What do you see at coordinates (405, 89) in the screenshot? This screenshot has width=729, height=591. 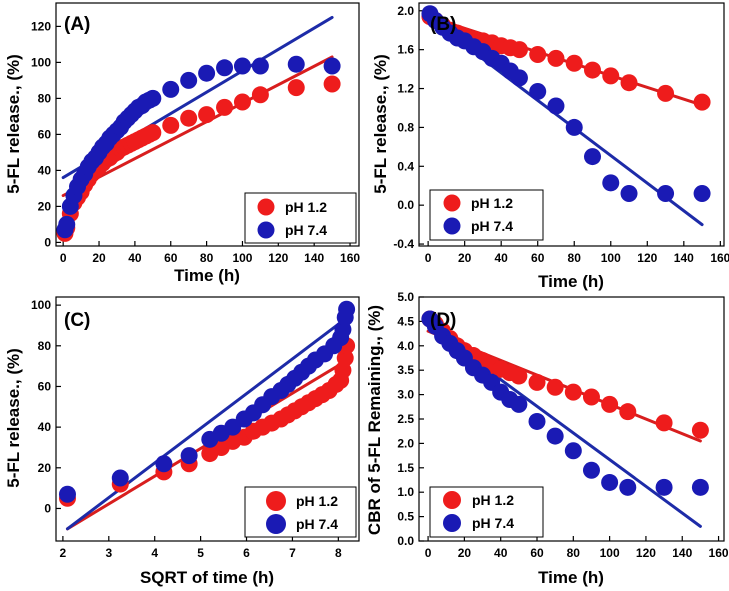 I see `y-tick-label: 1.2` at bounding box center [405, 89].